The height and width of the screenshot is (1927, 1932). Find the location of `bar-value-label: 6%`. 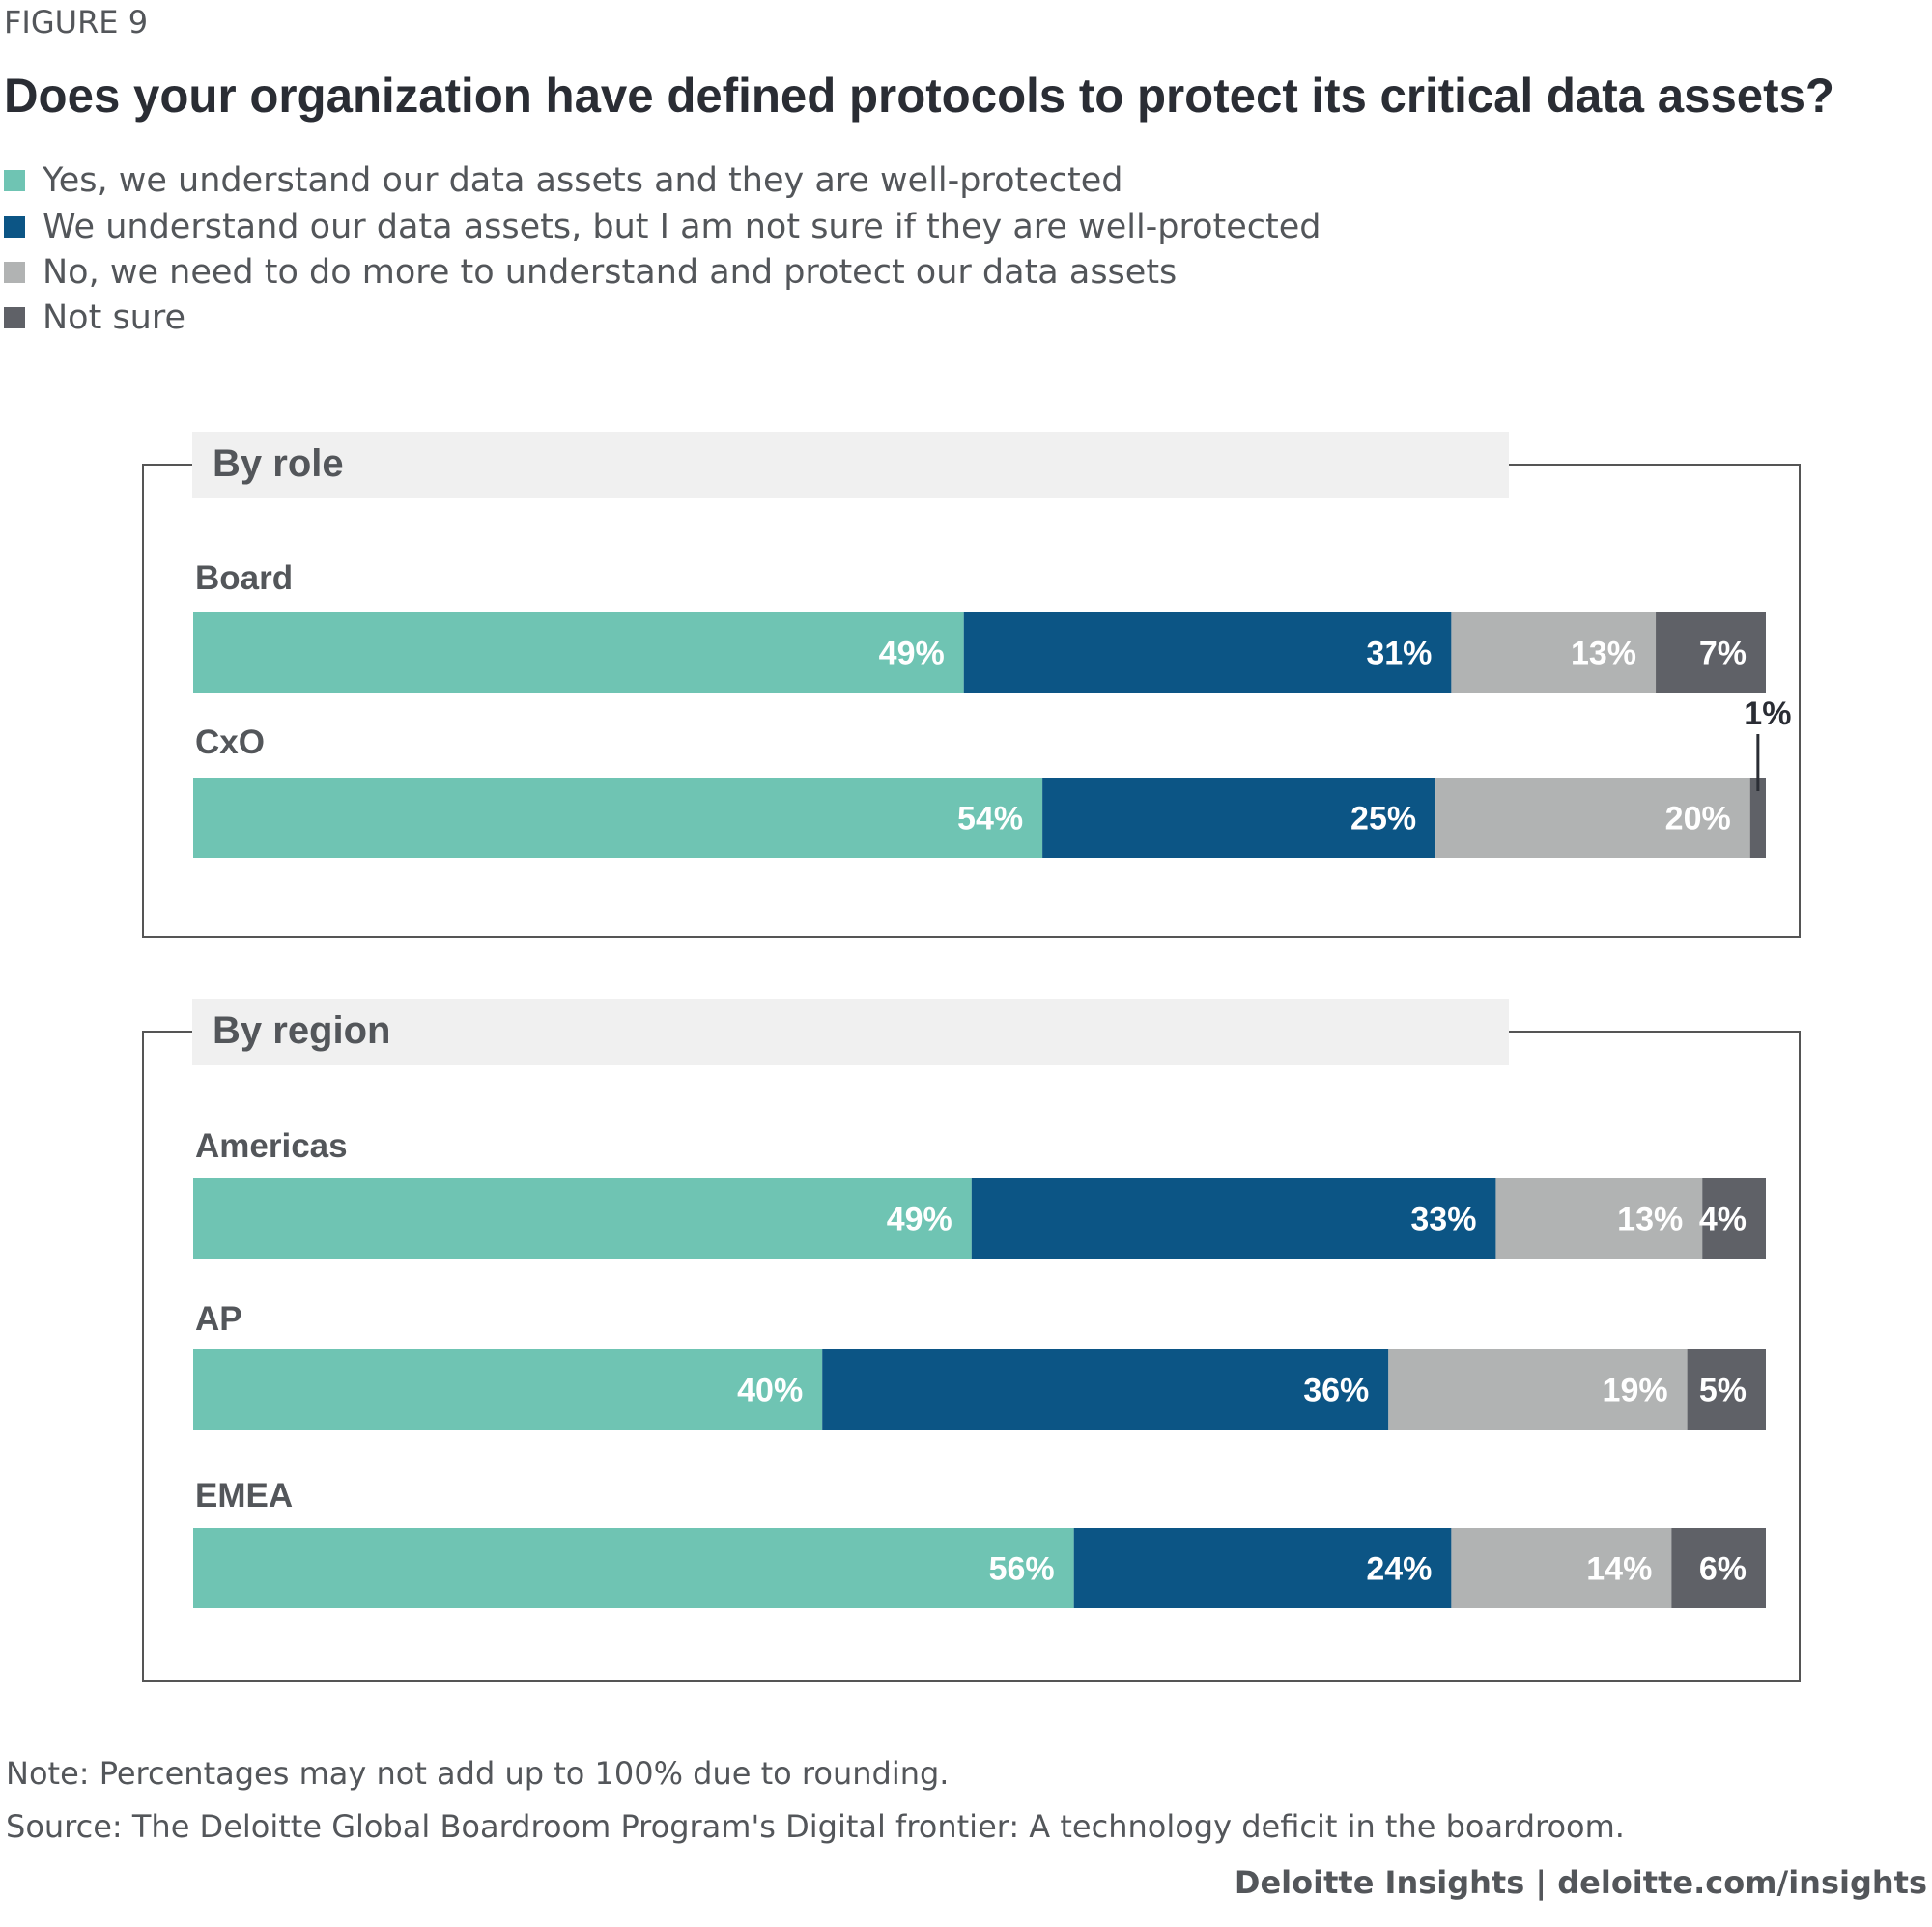

bar-value-label: 6% is located at coordinates (1723, 1569).